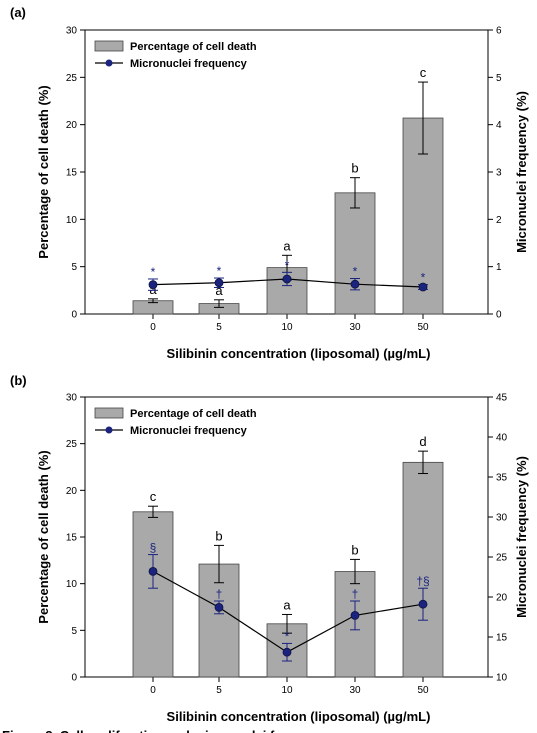 This screenshot has width=537, height=733. Describe the element at coordinates (422, 441) in the screenshot. I see `bar-significance-label: d` at that location.